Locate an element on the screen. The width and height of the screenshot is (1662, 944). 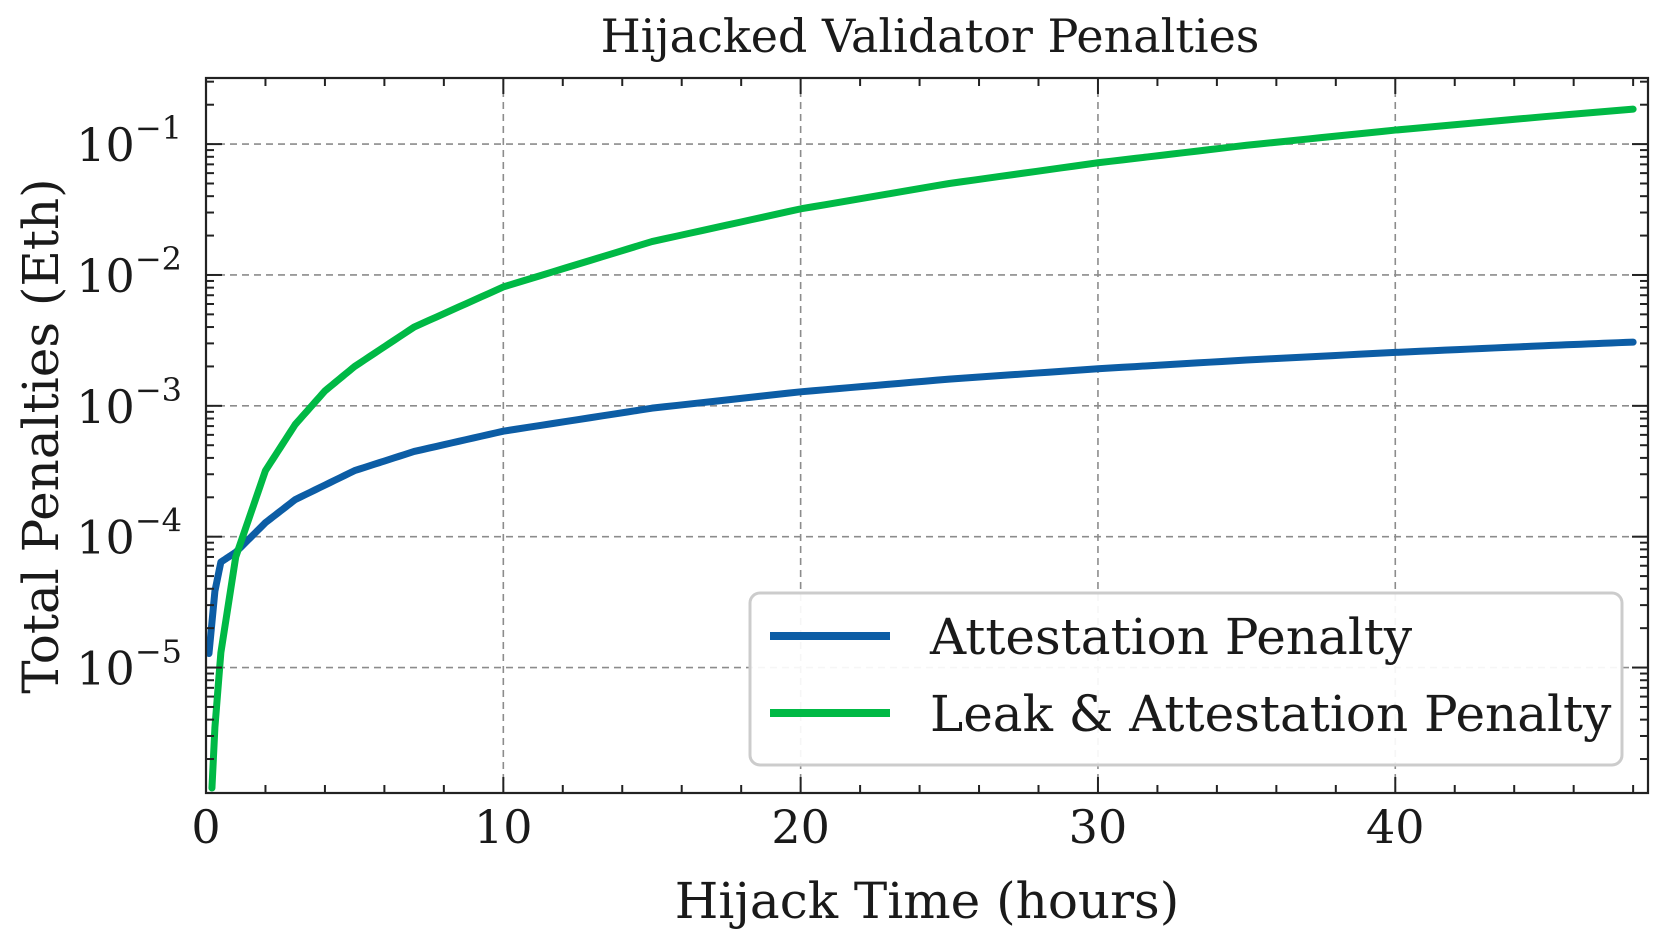
legend-box is located at coordinates (1186, 679).